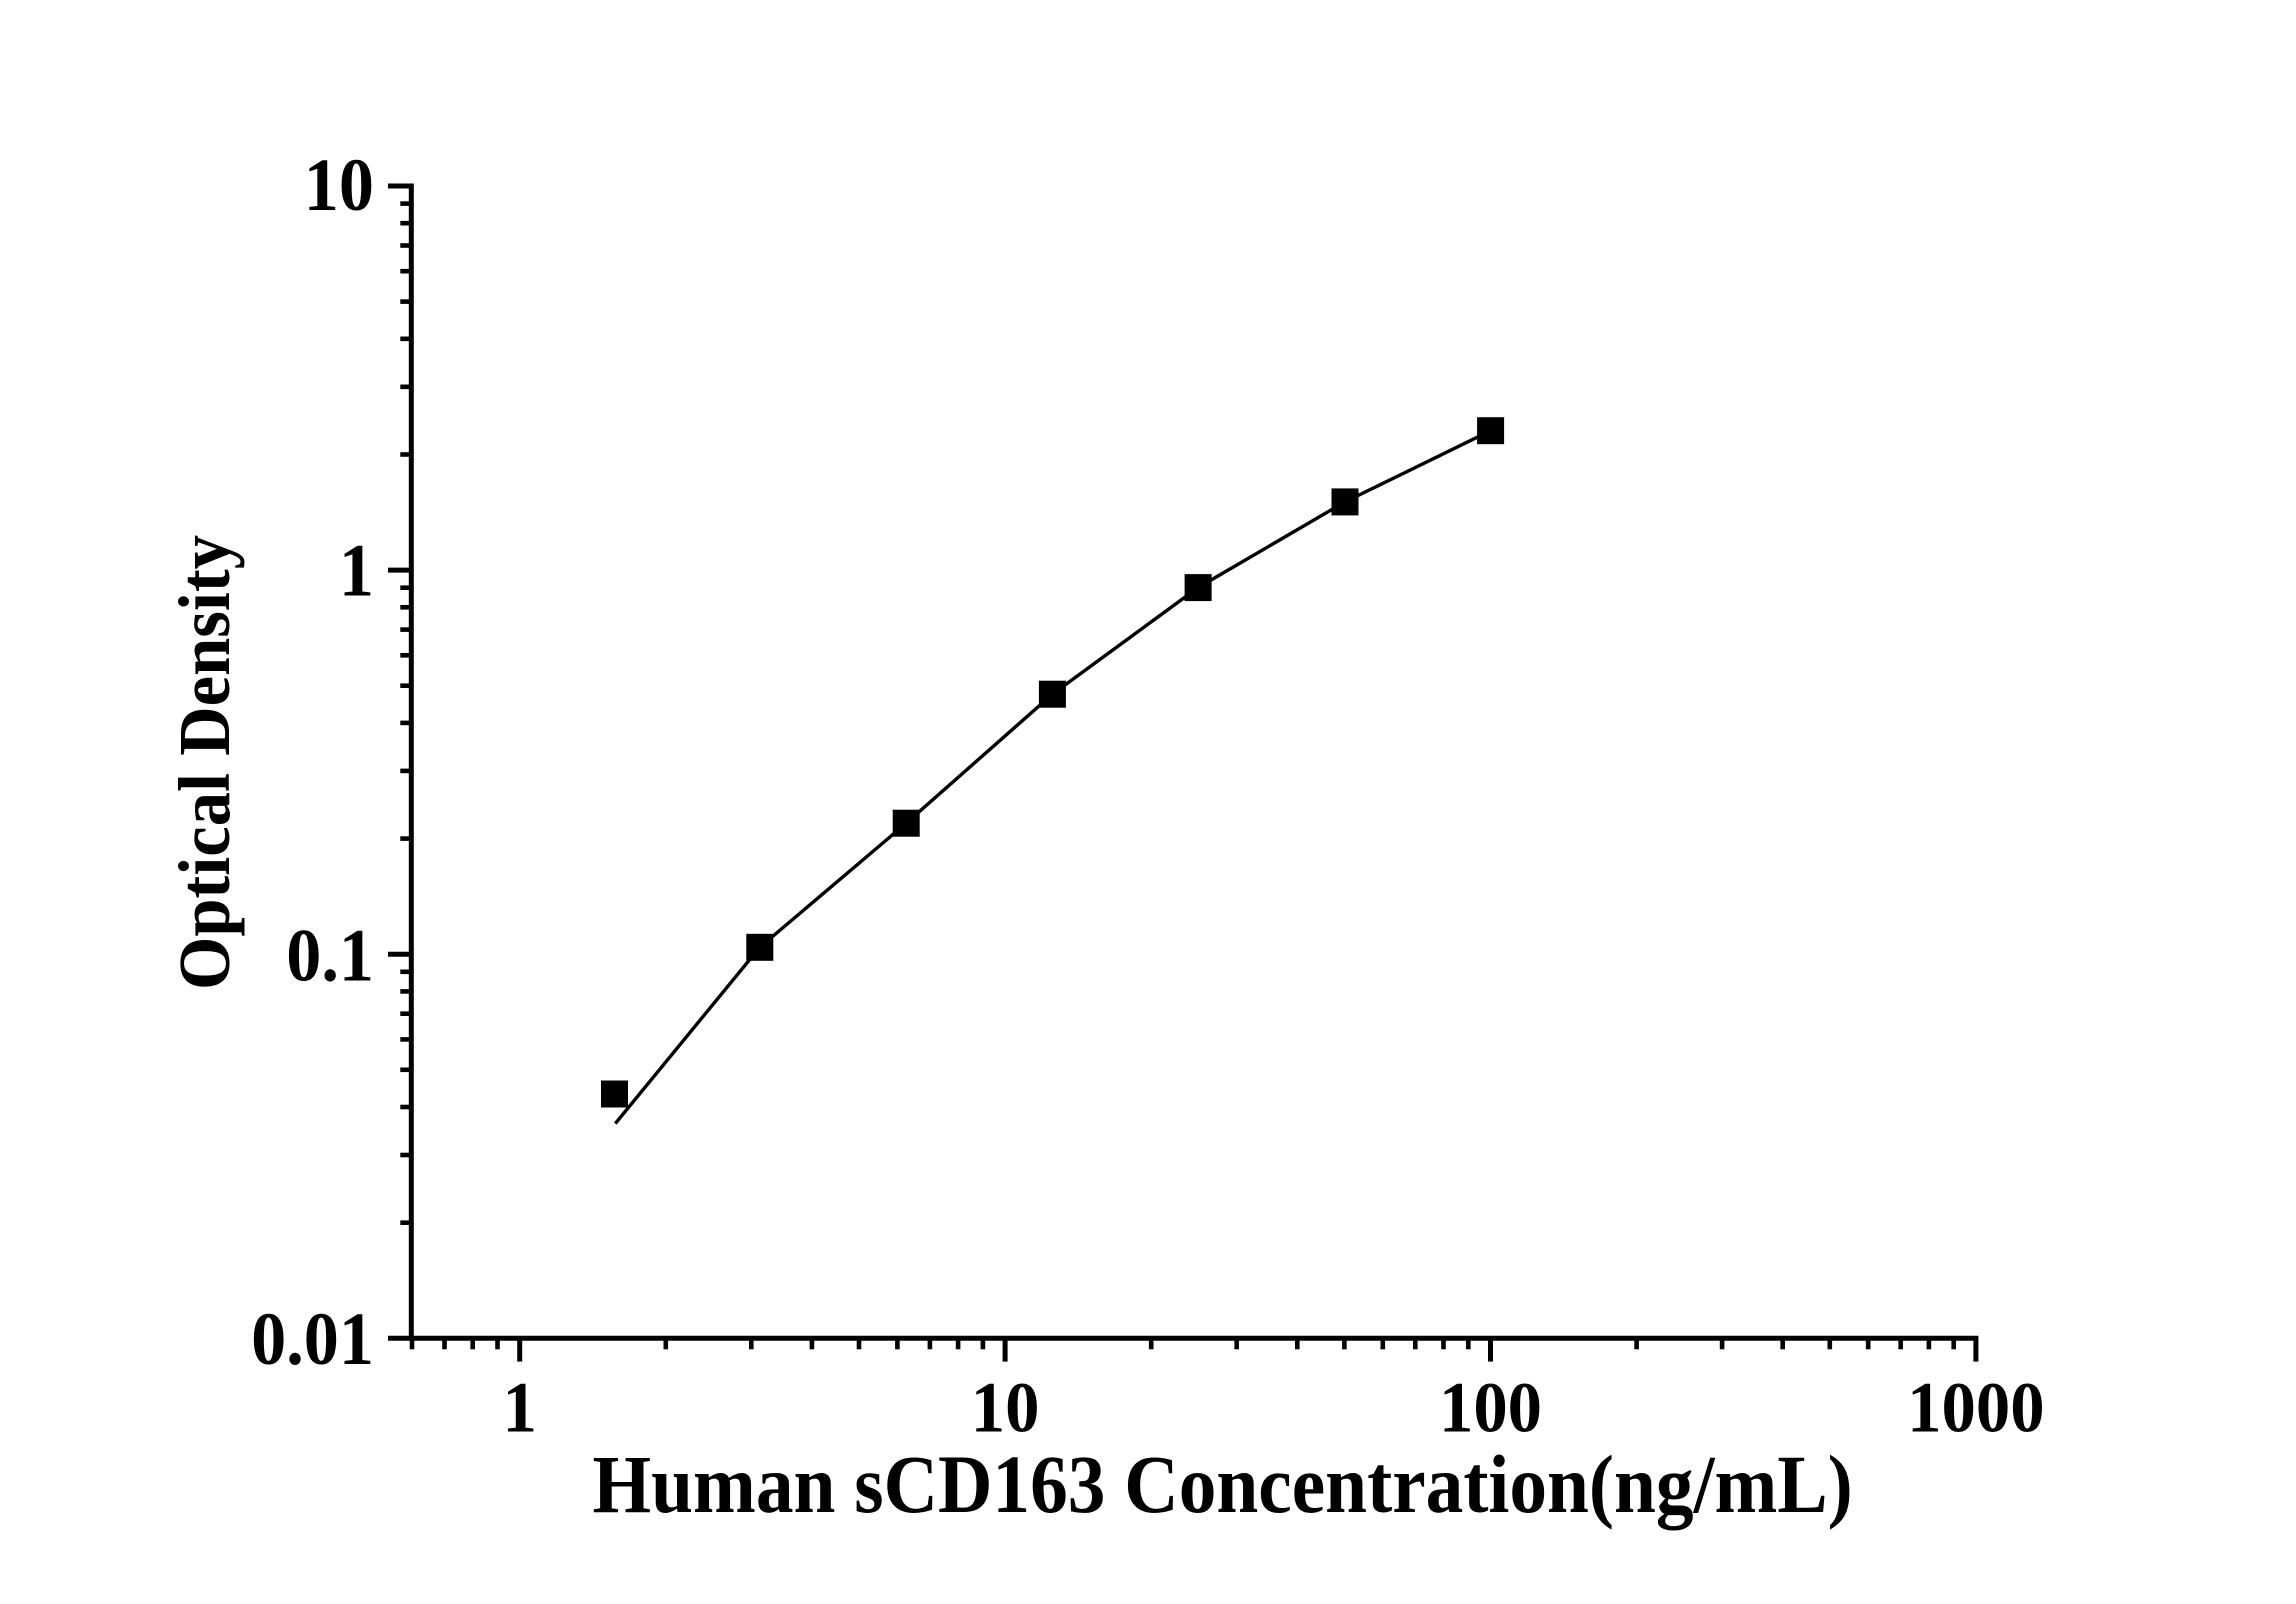  I want to click on svg-text: 1000, so click(1975, 1408).